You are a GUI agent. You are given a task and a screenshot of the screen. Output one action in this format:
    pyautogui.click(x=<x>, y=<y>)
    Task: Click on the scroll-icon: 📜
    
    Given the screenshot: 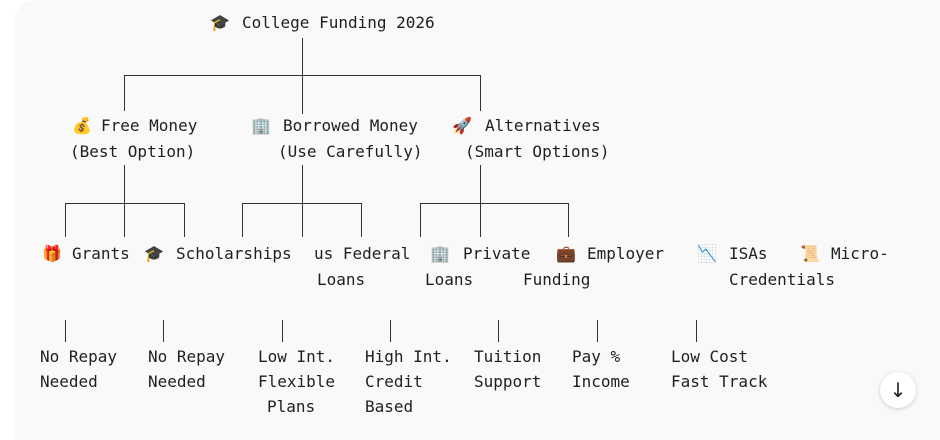 What is the action you would take?
    pyautogui.click(x=810, y=253)
    